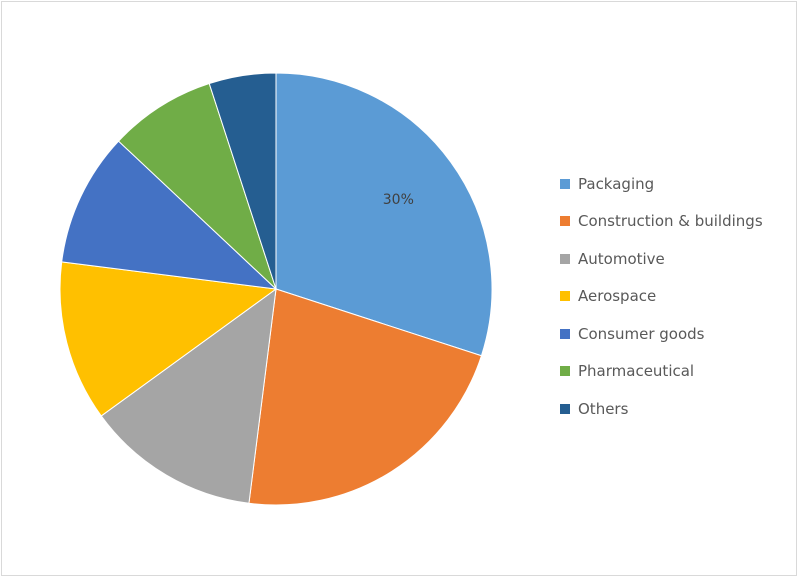  Describe the element at coordinates (621, 258) in the screenshot. I see `legend-label: Automotive` at that location.